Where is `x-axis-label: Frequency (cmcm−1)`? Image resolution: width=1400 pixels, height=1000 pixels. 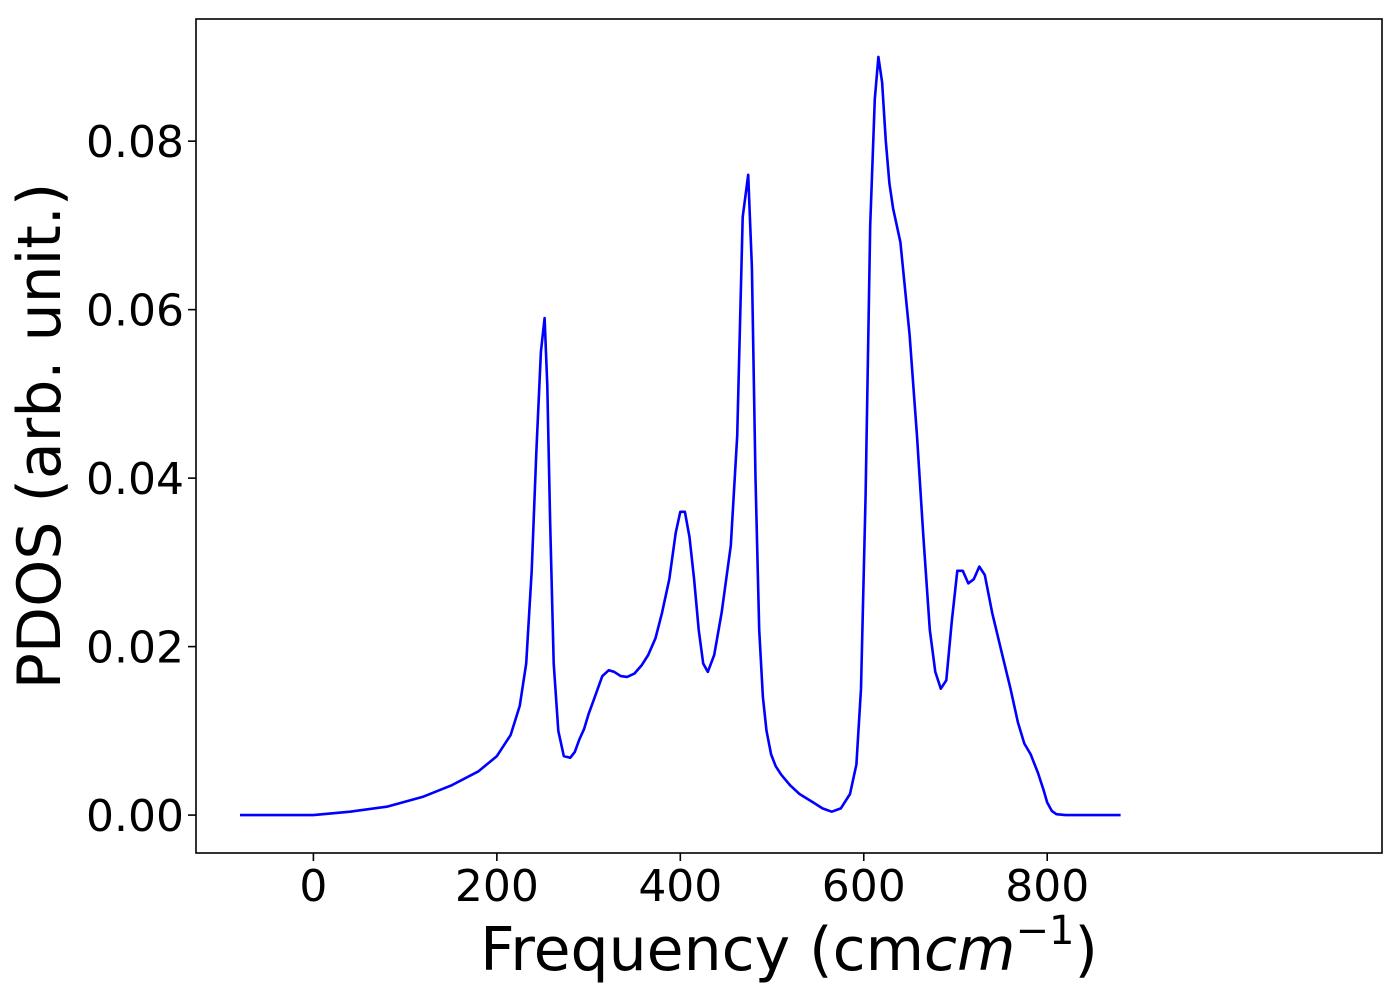
x-axis-label: Frequency (cmcm−1) is located at coordinates (789, 946).